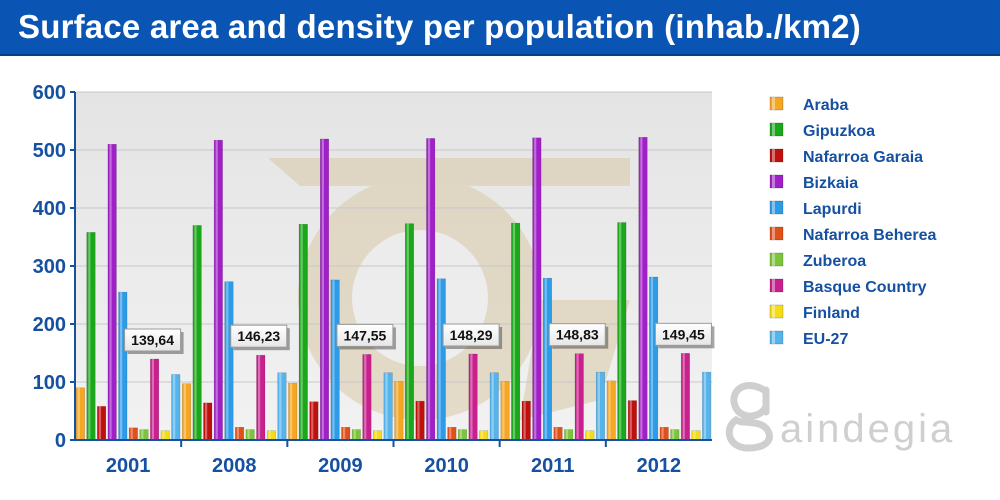  I want to click on legend-label: Zuberoa, so click(834, 261).